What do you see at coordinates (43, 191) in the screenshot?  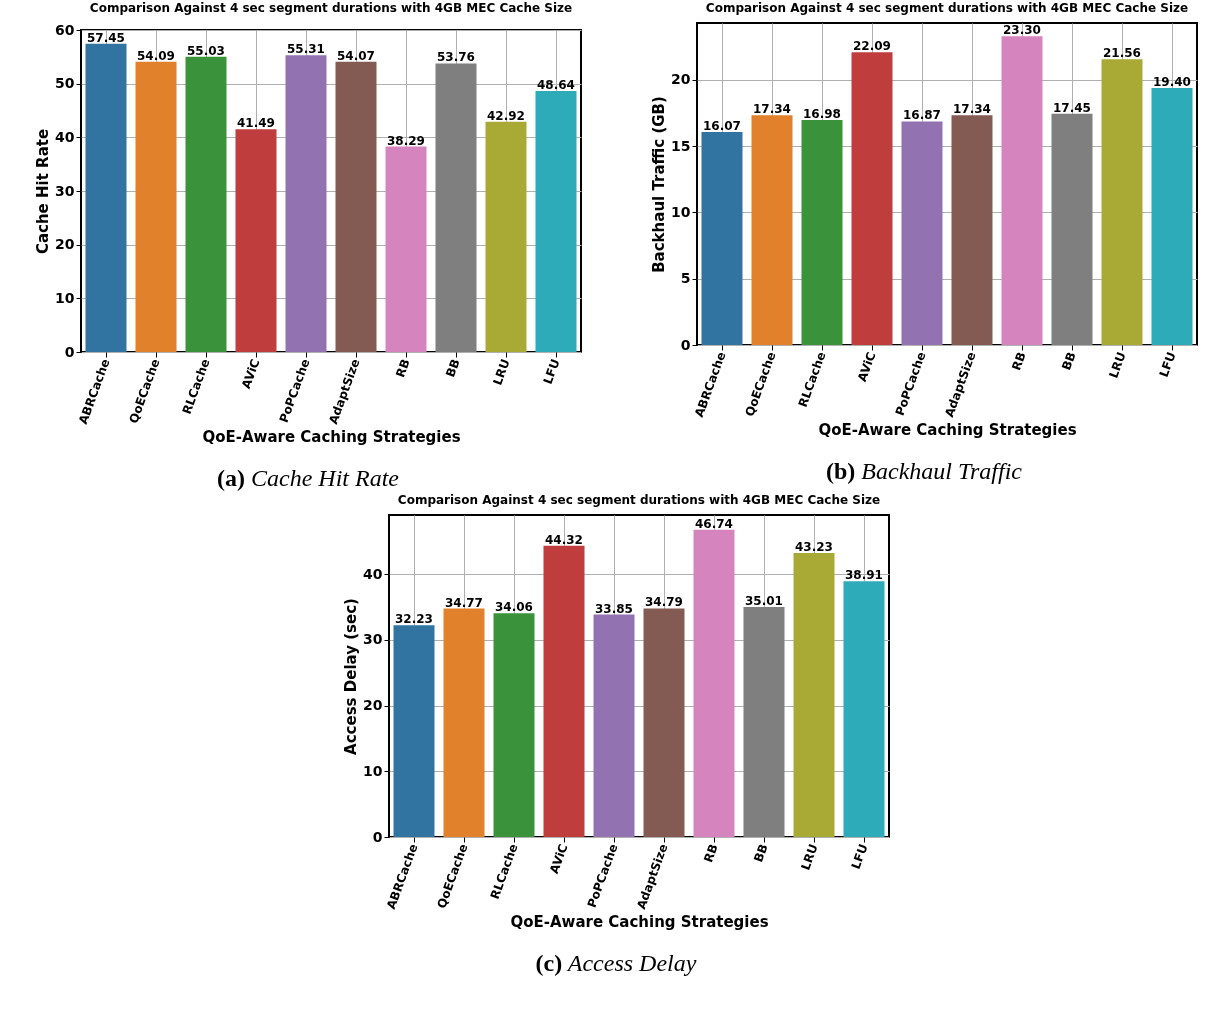 I see `y-axis-title: Cache Hit Rate` at bounding box center [43, 191].